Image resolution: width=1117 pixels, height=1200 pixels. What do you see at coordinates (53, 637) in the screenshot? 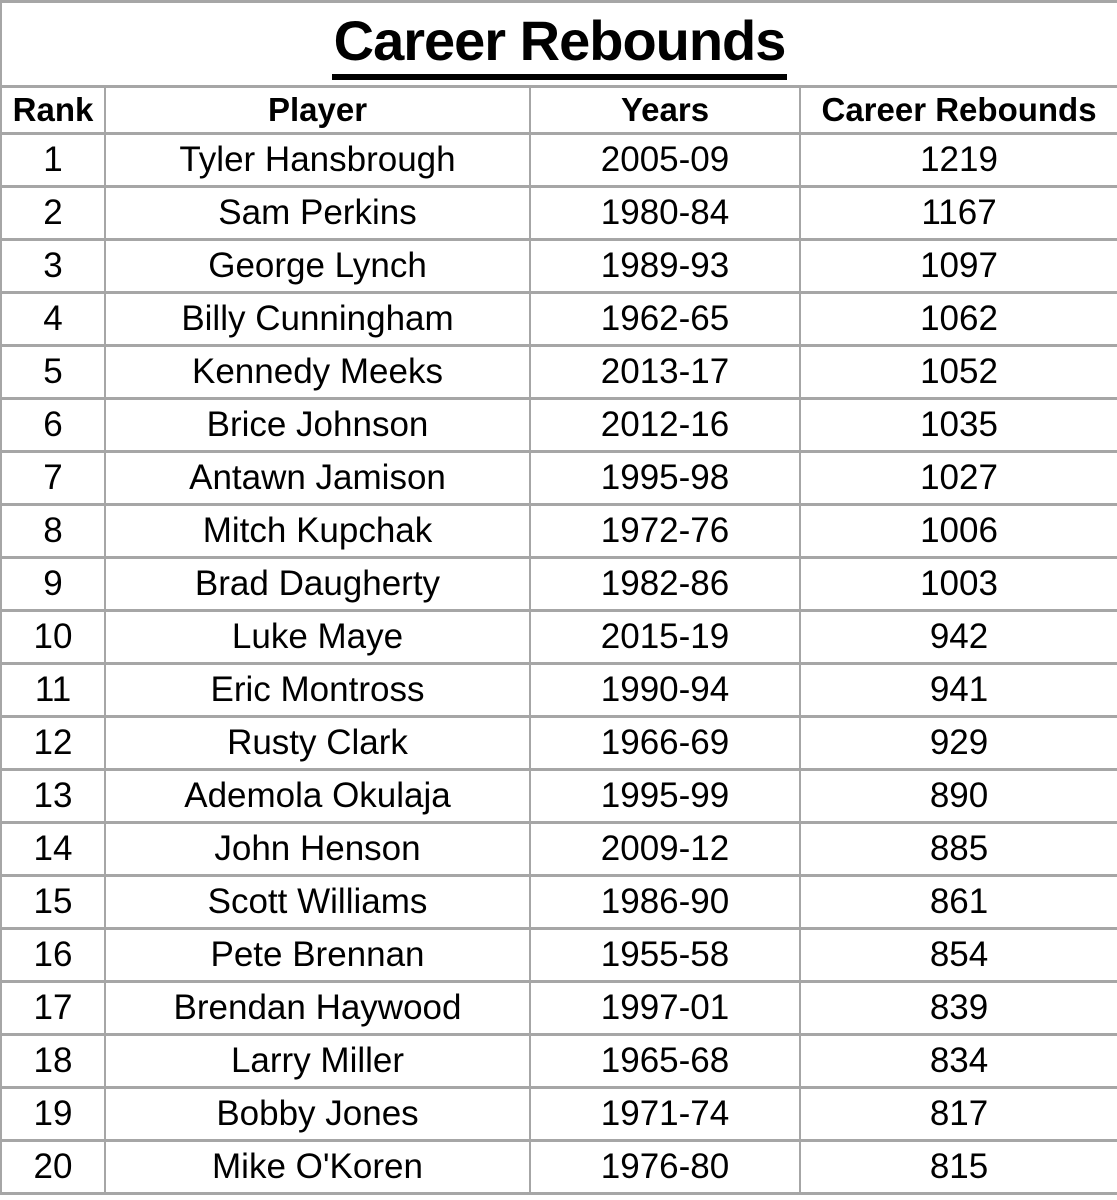
I see `table-cell: 10` at bounding box center [53, 637].